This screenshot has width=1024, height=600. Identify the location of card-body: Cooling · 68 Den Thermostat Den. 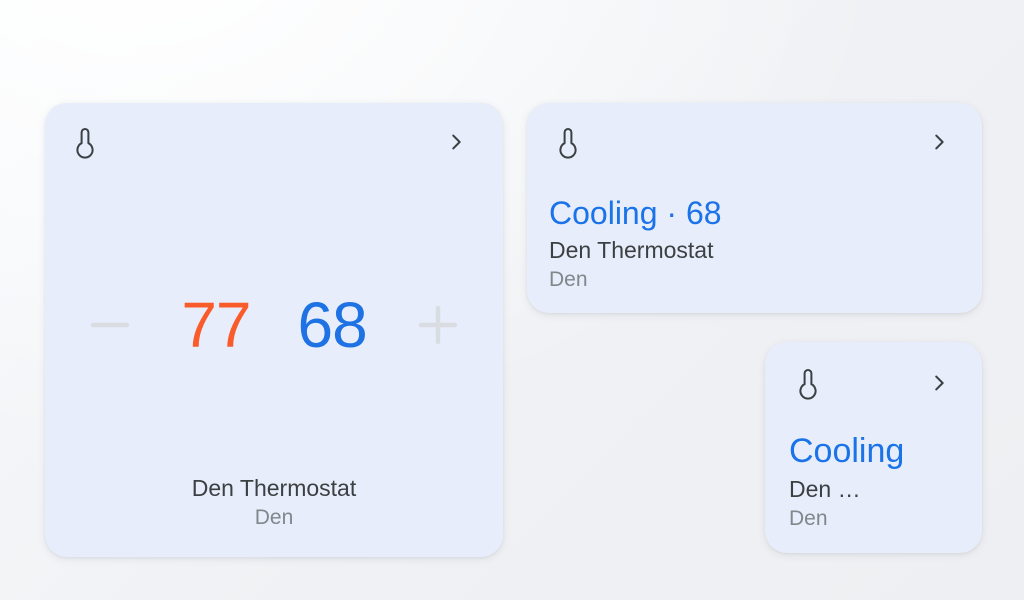
(754, 243).